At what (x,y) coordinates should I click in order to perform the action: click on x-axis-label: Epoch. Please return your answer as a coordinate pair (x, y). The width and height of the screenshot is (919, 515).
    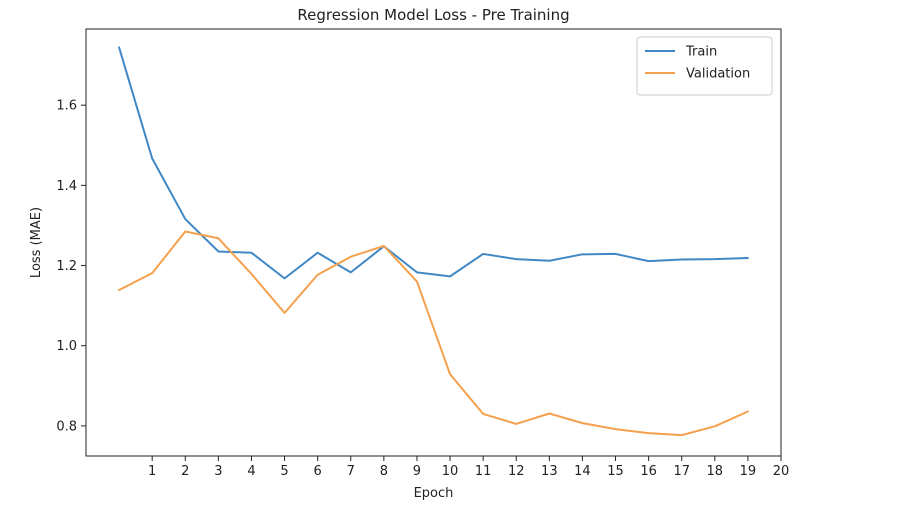
    Looking at the image, I should click on (434, 493).